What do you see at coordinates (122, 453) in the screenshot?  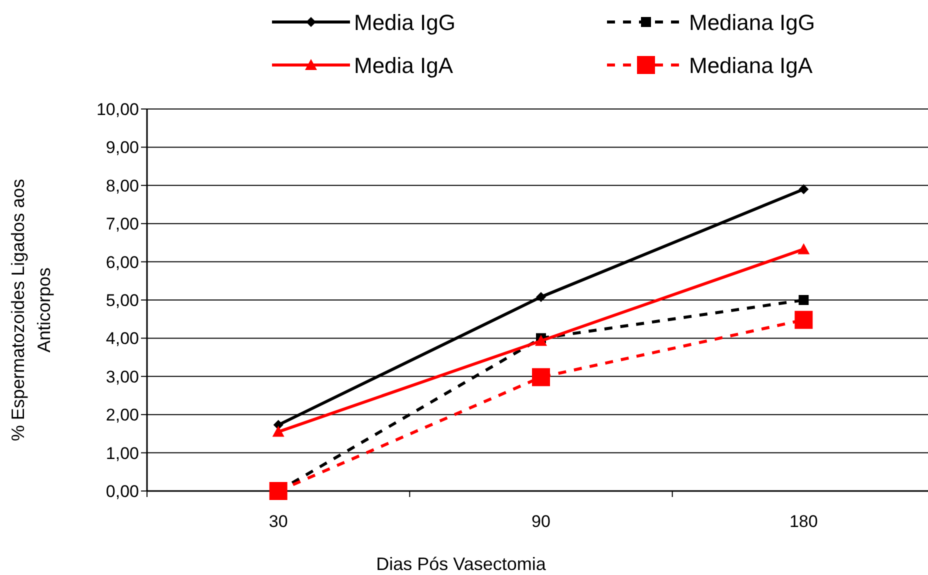 I see `y-tick-label: 1,00` at bounding box center [122, 453].